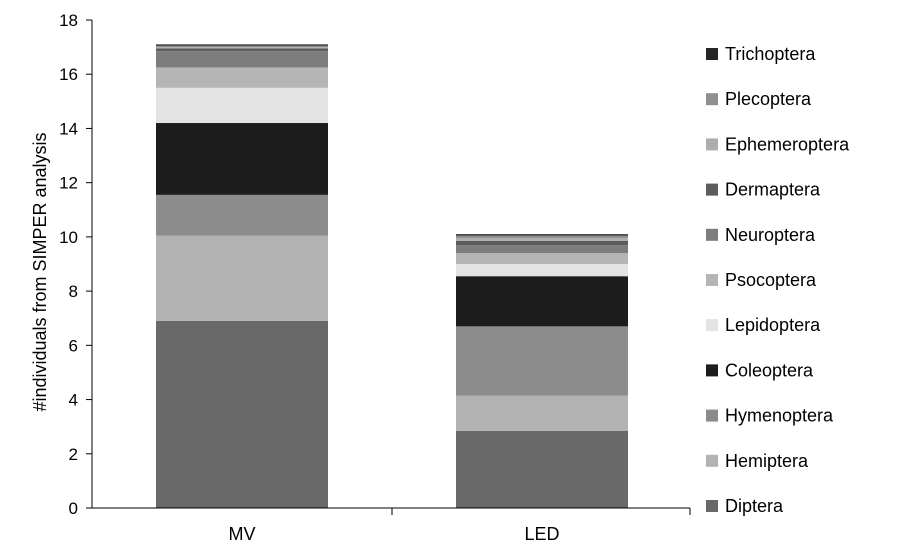  Describe the element at coordinates (242, 215) in the screenshot. I see `bar-segment-hymenoptera-mv` at that location.